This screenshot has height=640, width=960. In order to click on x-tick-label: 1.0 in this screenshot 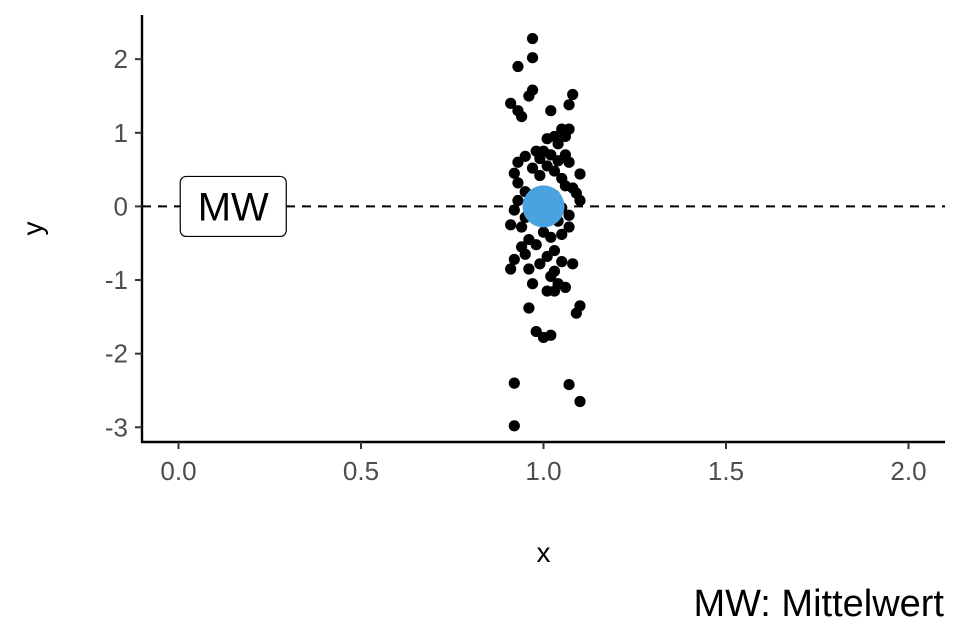, I will do `click(543, 471)`.